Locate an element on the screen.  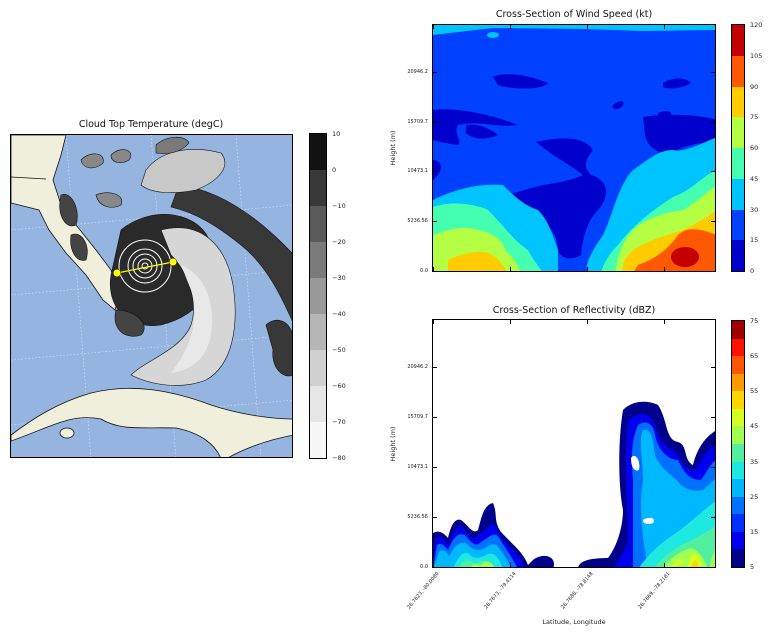
temperature-colorbar is located at coordinates (318, 296).